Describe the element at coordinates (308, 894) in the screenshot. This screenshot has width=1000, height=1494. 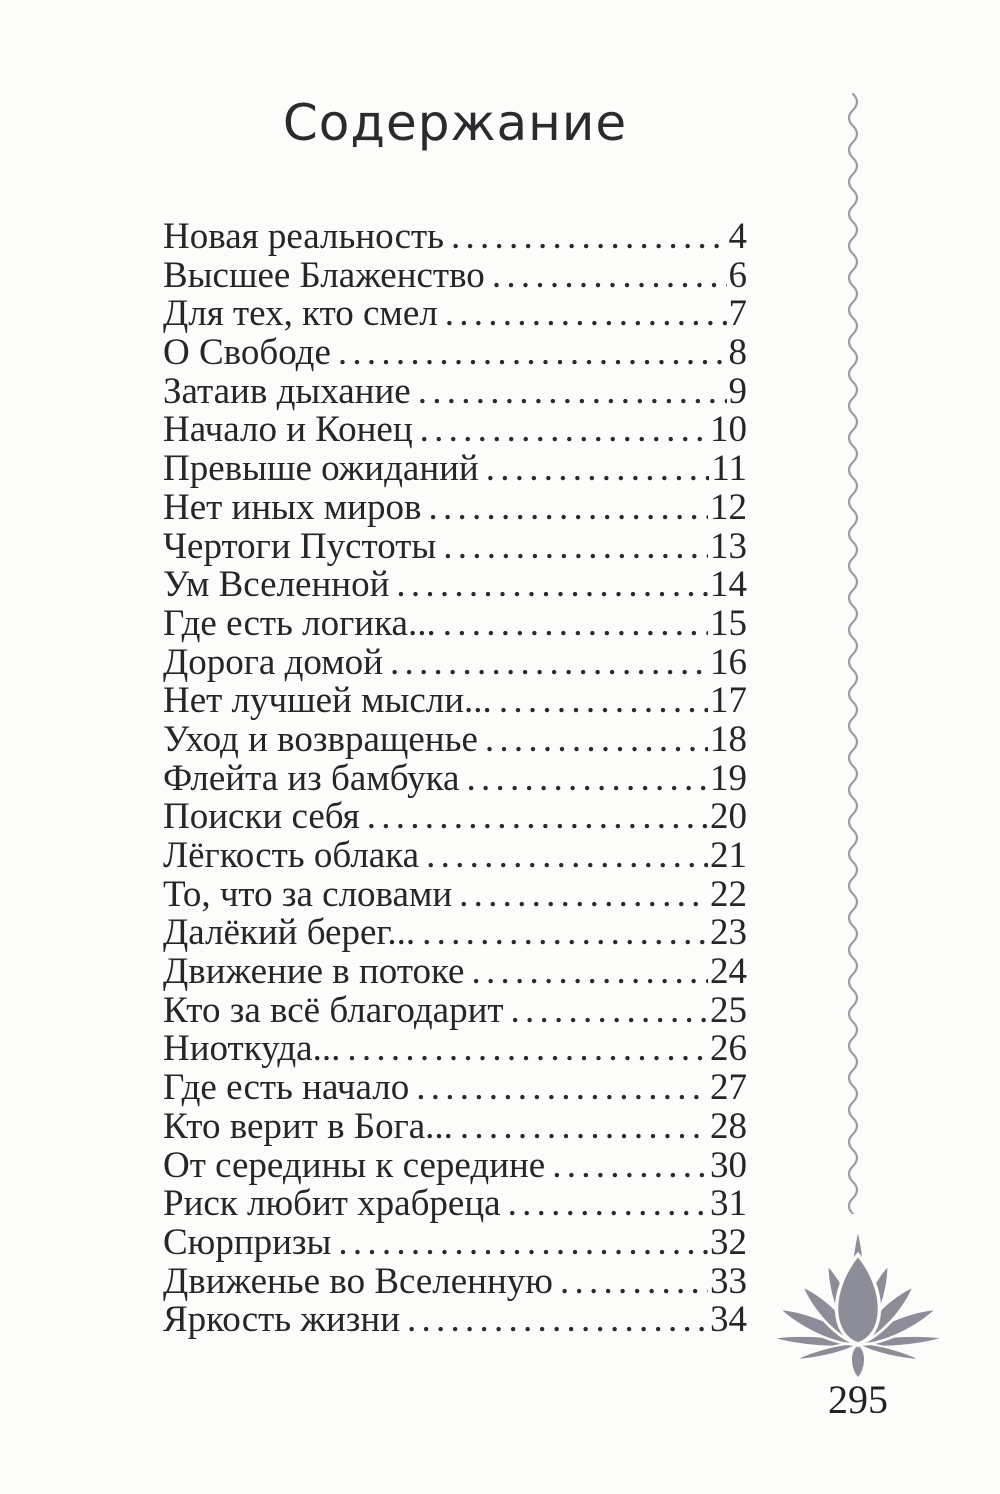
I see `toc-entry-title: То, что за словами` at that location.